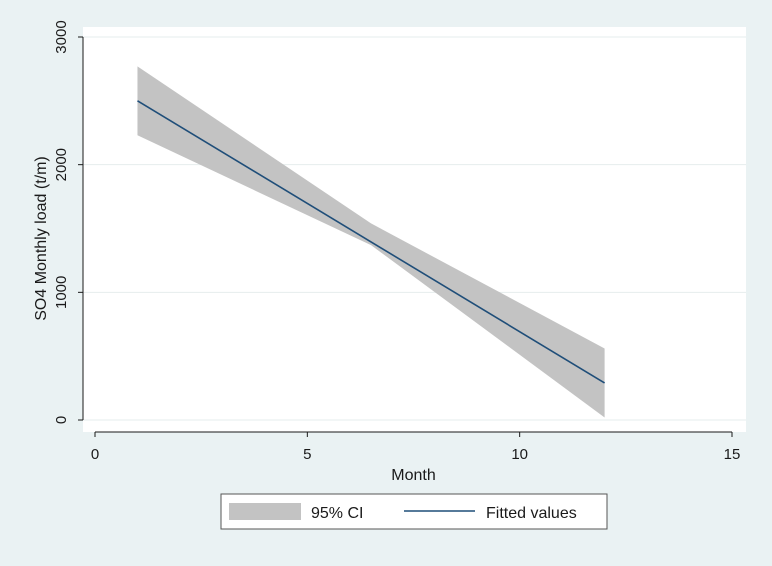 This screenshot has height=566, width=772. What do you see at coordinates (337, 513) in the screenshot?
I see `legend-label-ci: 95% CI` at bounding box center [337, 513].